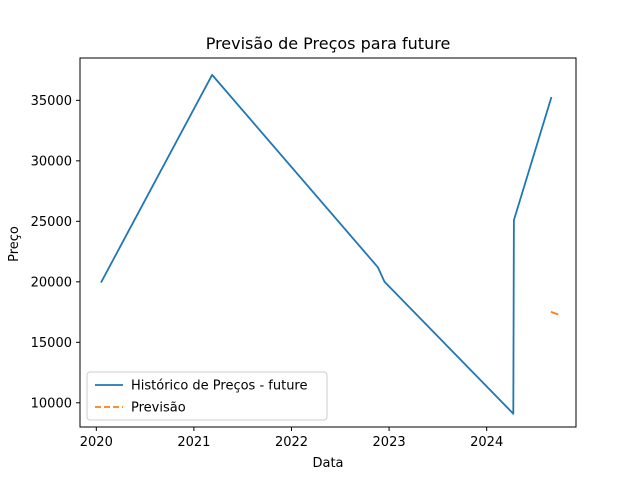 This screenshot has height=480, width=640. What do you see at coordinates (219, 386) in the screenshot?
I see `legend-label-0: Histórico de Preços - future` at bounding box center [219, 386].